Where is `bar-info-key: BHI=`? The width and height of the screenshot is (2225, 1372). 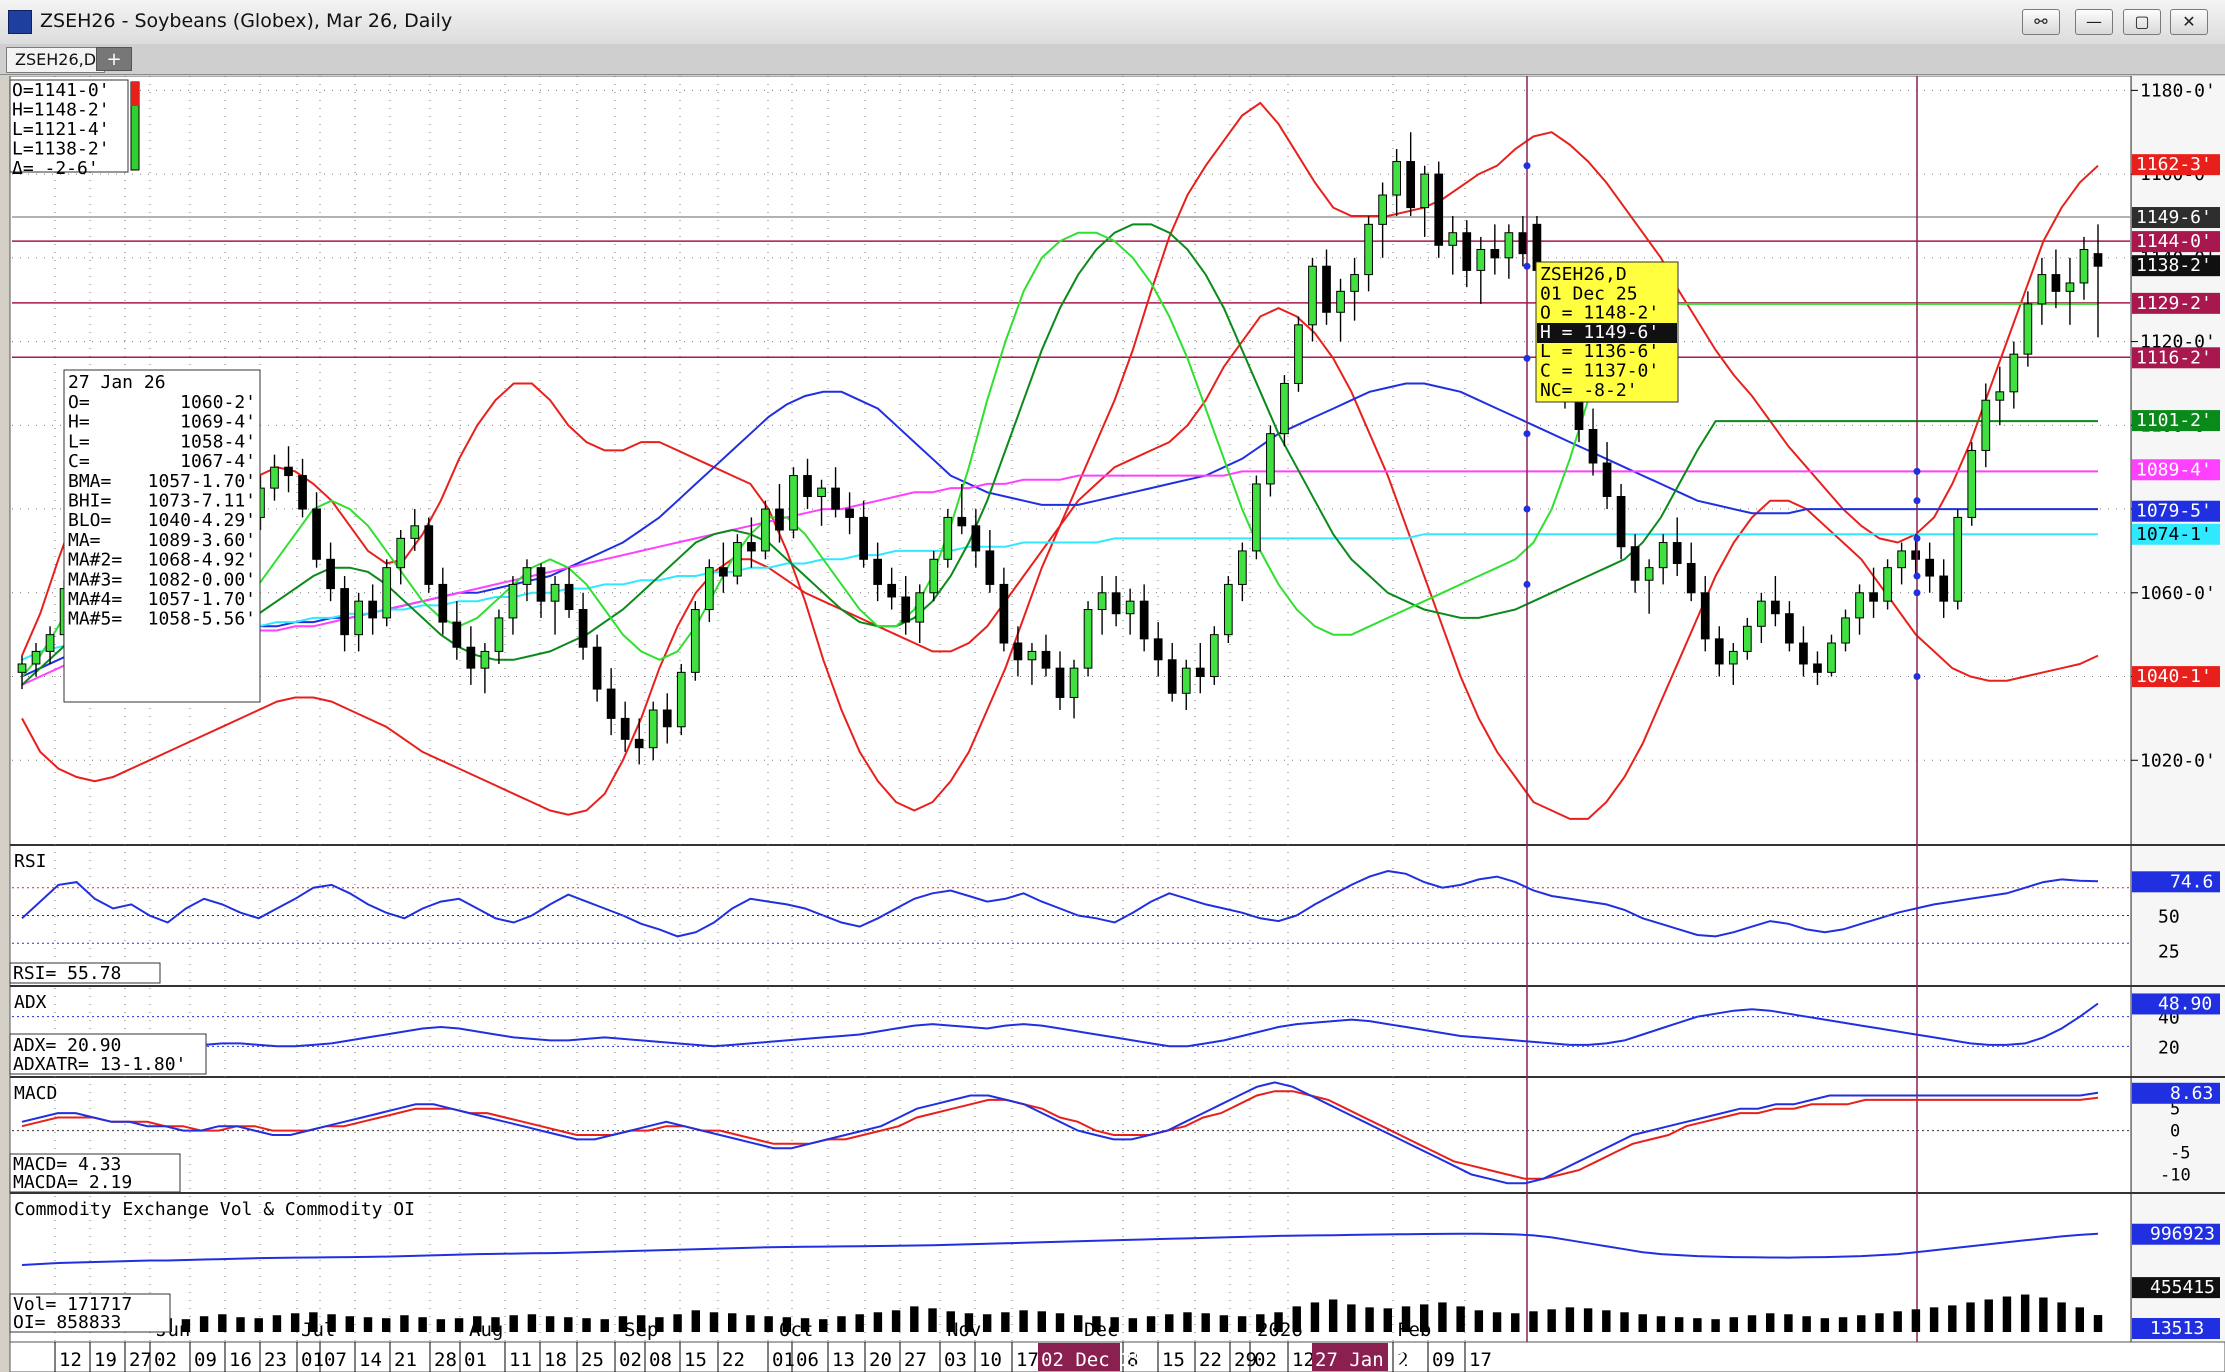
bar-info-key: BHI= is located at coordinates (90, 501).